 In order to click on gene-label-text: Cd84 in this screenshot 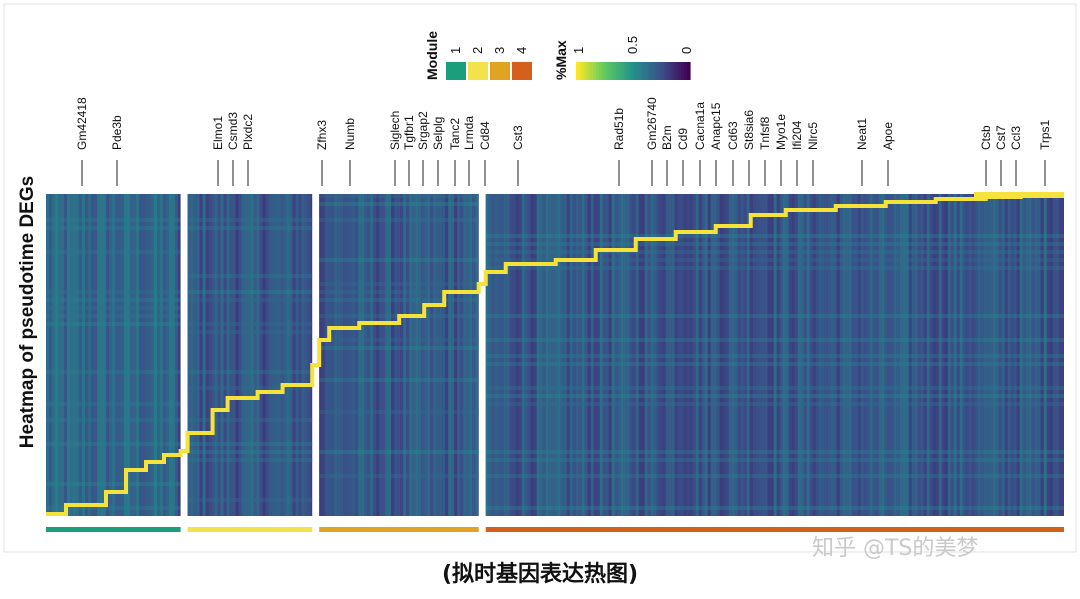, I will do `click(485, 135)`.